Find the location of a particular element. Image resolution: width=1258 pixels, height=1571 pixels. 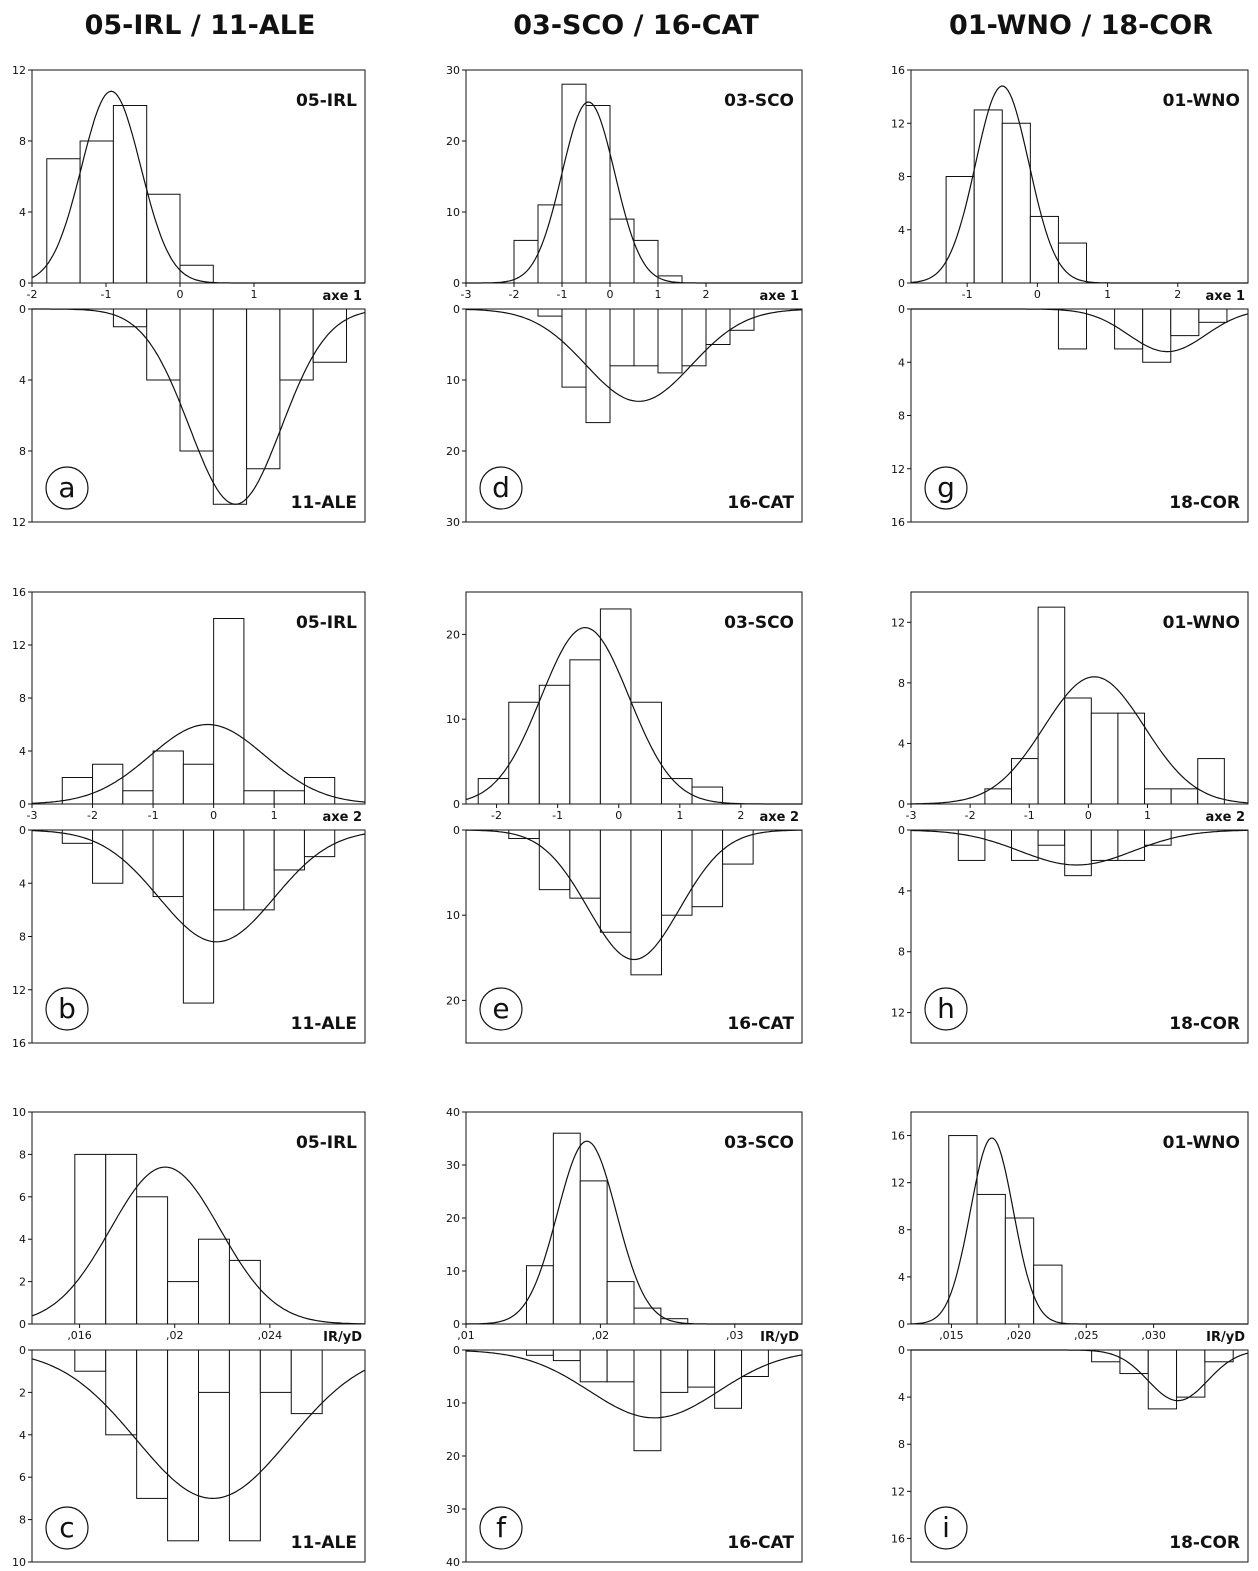

x-tick-label: ,030 is located at coordinates (1153, 1335).